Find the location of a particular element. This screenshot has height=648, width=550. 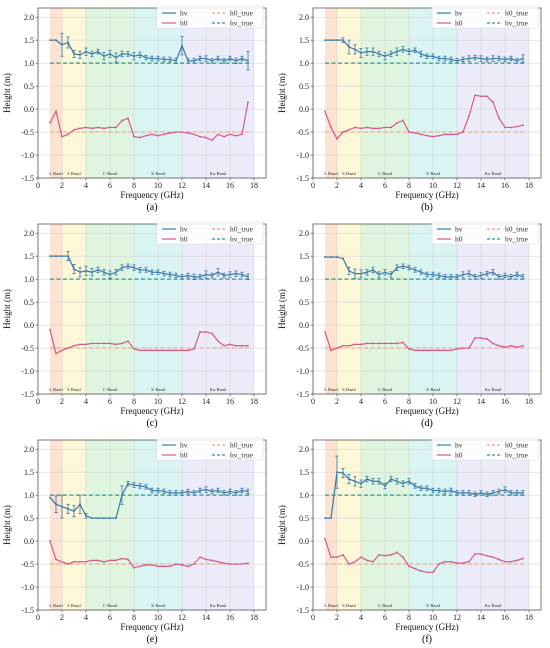

y-tick-label: -0.5 is located at coordinates (27, 132).